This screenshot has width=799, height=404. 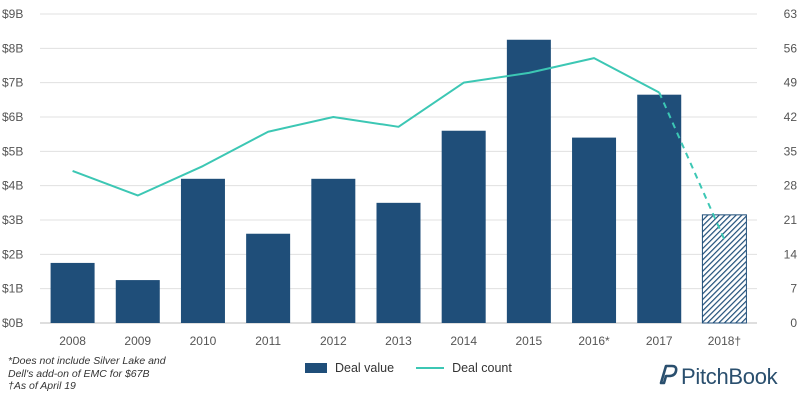 What do you see at coordinates (463, 341) in the screenshot?
I see `x-tick-label: 2014` at bounding box center [463, 341].